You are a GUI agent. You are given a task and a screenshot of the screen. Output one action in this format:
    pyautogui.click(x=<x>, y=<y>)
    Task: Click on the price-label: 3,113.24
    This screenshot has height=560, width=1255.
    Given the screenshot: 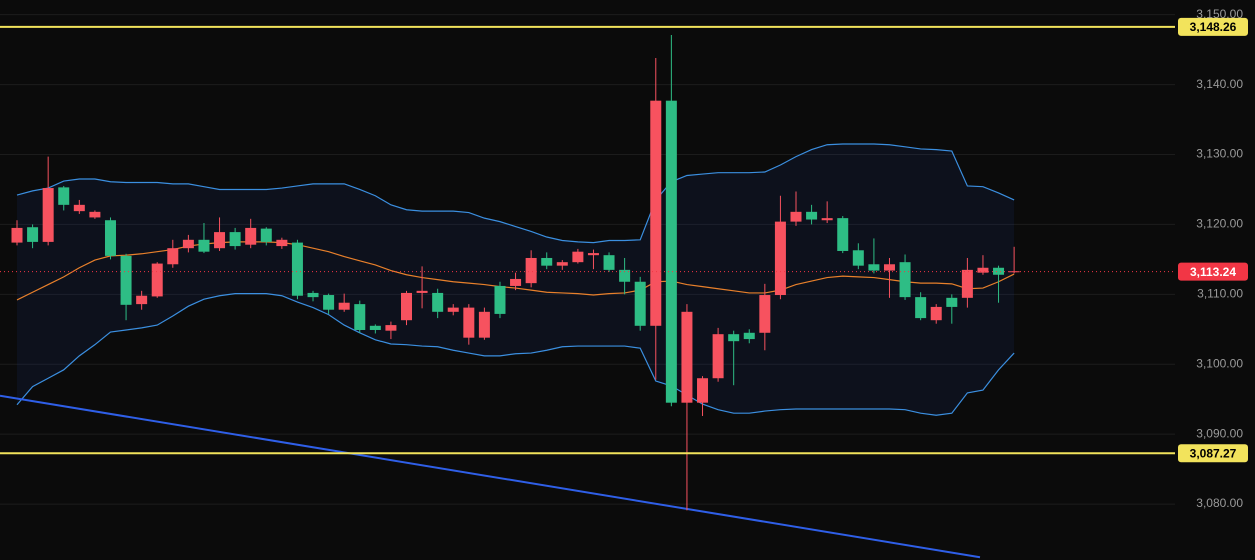 What is the action you would take?
    pyautogui.click(x=1213, y=272)
    